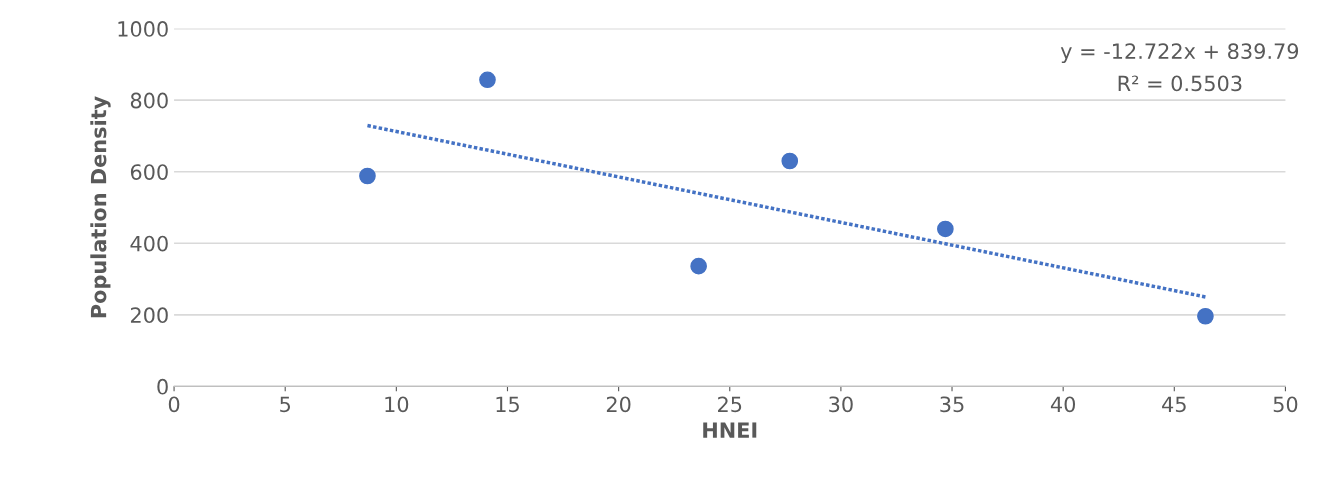 The width and height of the screenshot is (1339, 477). What do you see at coordinates (162, 386) in the screenshot?
I see `y-tick-label: 0` at bounding box center [162, 386].